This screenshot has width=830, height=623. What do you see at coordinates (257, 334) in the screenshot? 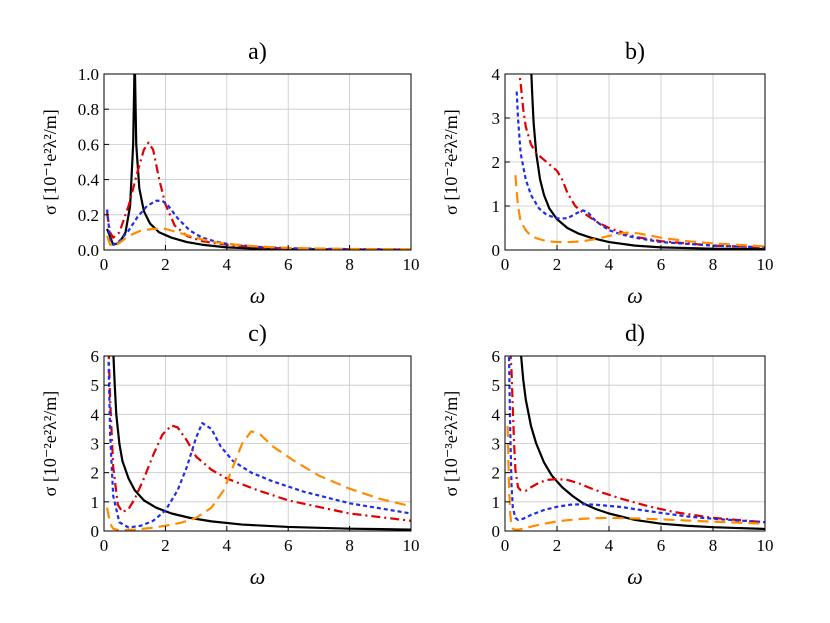
I see `panel-title: c)` at bounding box center [257, 334].